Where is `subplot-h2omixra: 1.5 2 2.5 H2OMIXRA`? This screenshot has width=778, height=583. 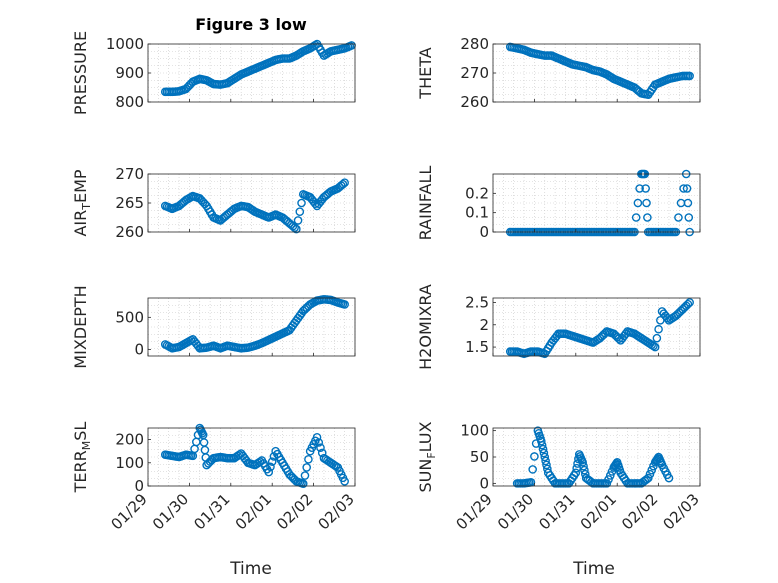 subplot-h2omixra: 1.5 2 2.5 H2OMIXRA is located at coordinates (558, 327).